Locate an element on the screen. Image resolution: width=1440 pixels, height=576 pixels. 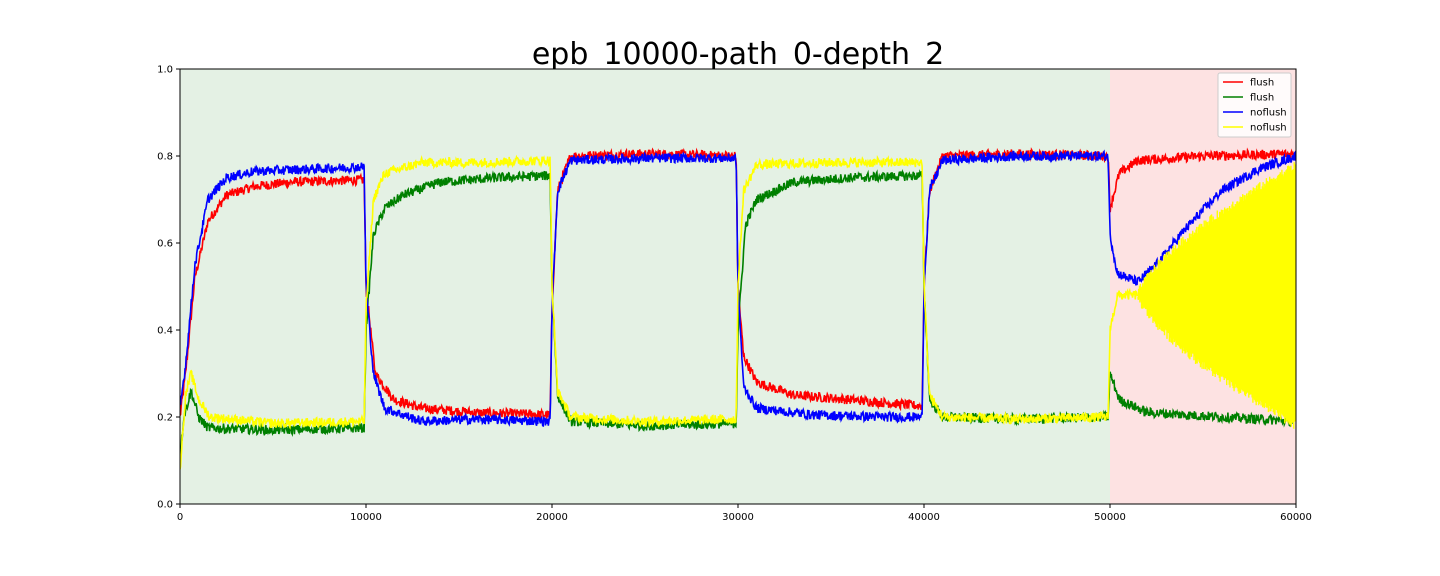
legend: flush flush noflush noflush is located at coordinates (1254, 105).